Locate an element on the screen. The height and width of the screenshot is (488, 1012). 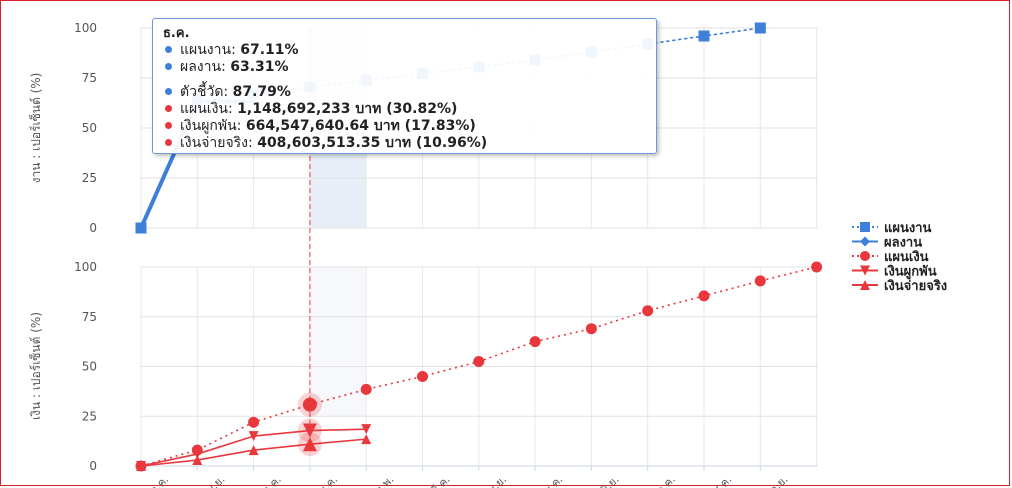
tooltip-row-indicator: ตัวชี้วัด: 87.79% is located at coordinates (404, 92).